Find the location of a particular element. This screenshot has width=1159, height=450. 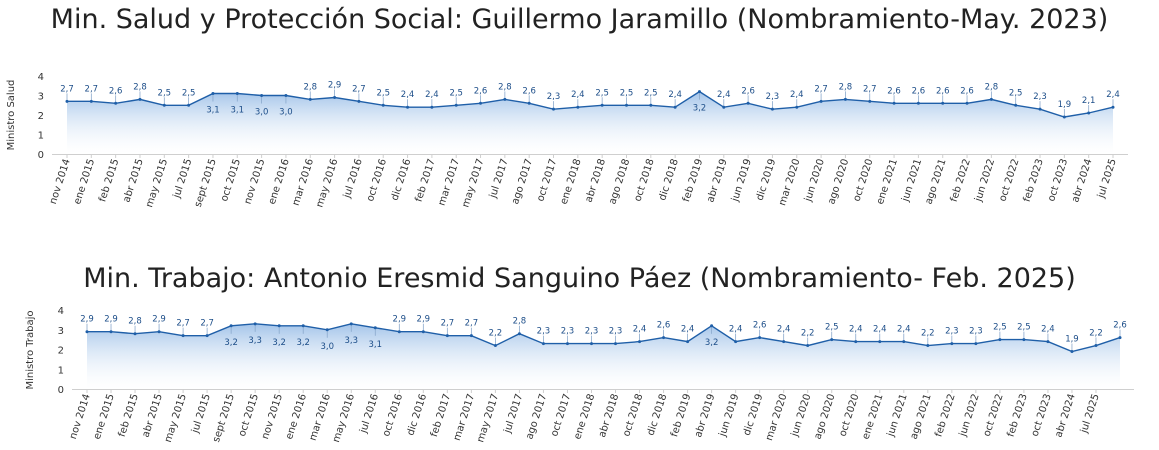

data-label: 2,7 is located at coordinates (92, 89).